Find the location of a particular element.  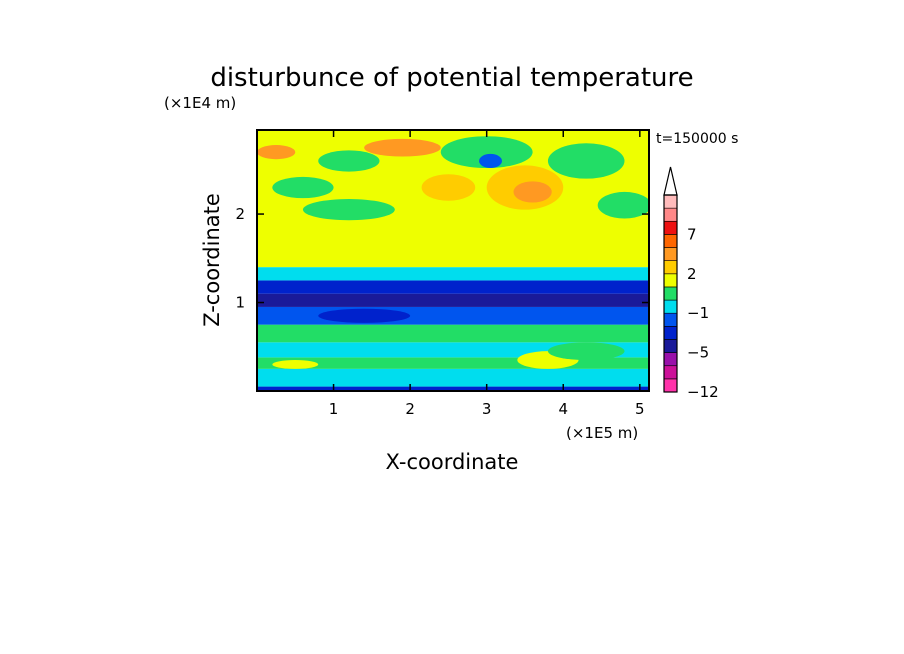

y-axis-ticks: 12 is located at coordinates (442, 258).